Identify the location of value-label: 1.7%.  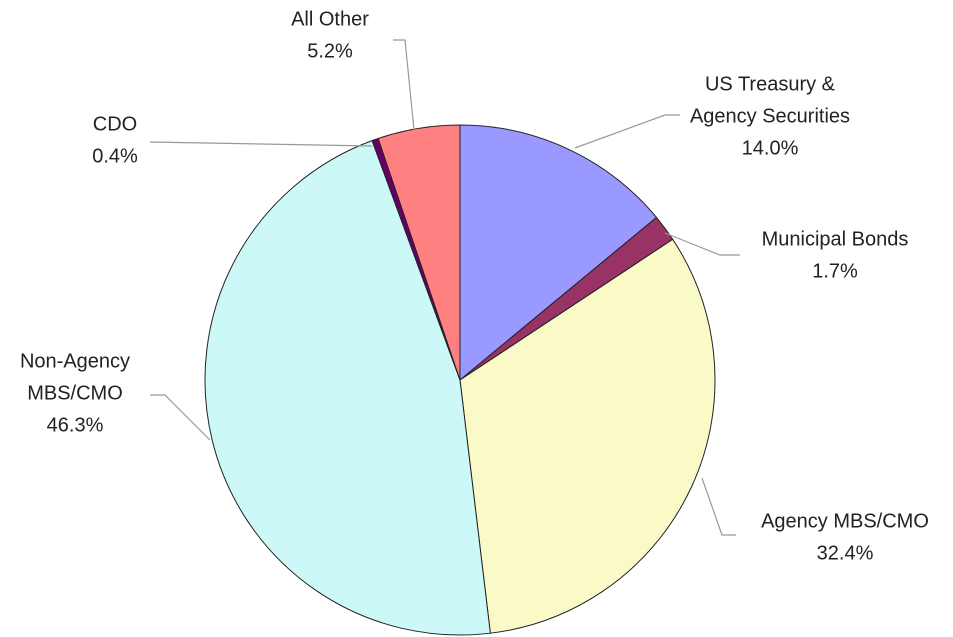
(835, 271).